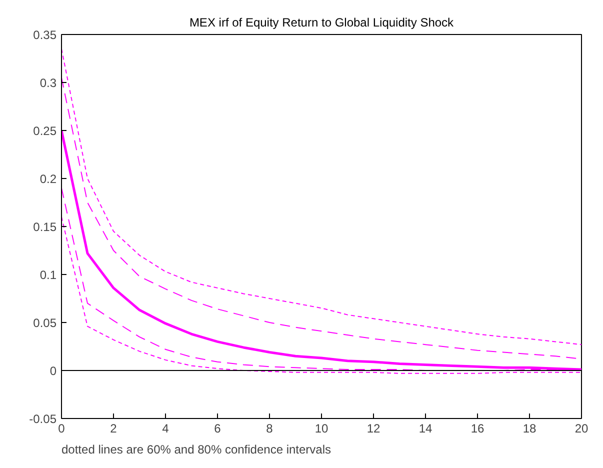 The image size is (603, 468). Describe the element at coordinates (48, 179) in the screenshot. I see `y-tick-label: 0.2` at that location.